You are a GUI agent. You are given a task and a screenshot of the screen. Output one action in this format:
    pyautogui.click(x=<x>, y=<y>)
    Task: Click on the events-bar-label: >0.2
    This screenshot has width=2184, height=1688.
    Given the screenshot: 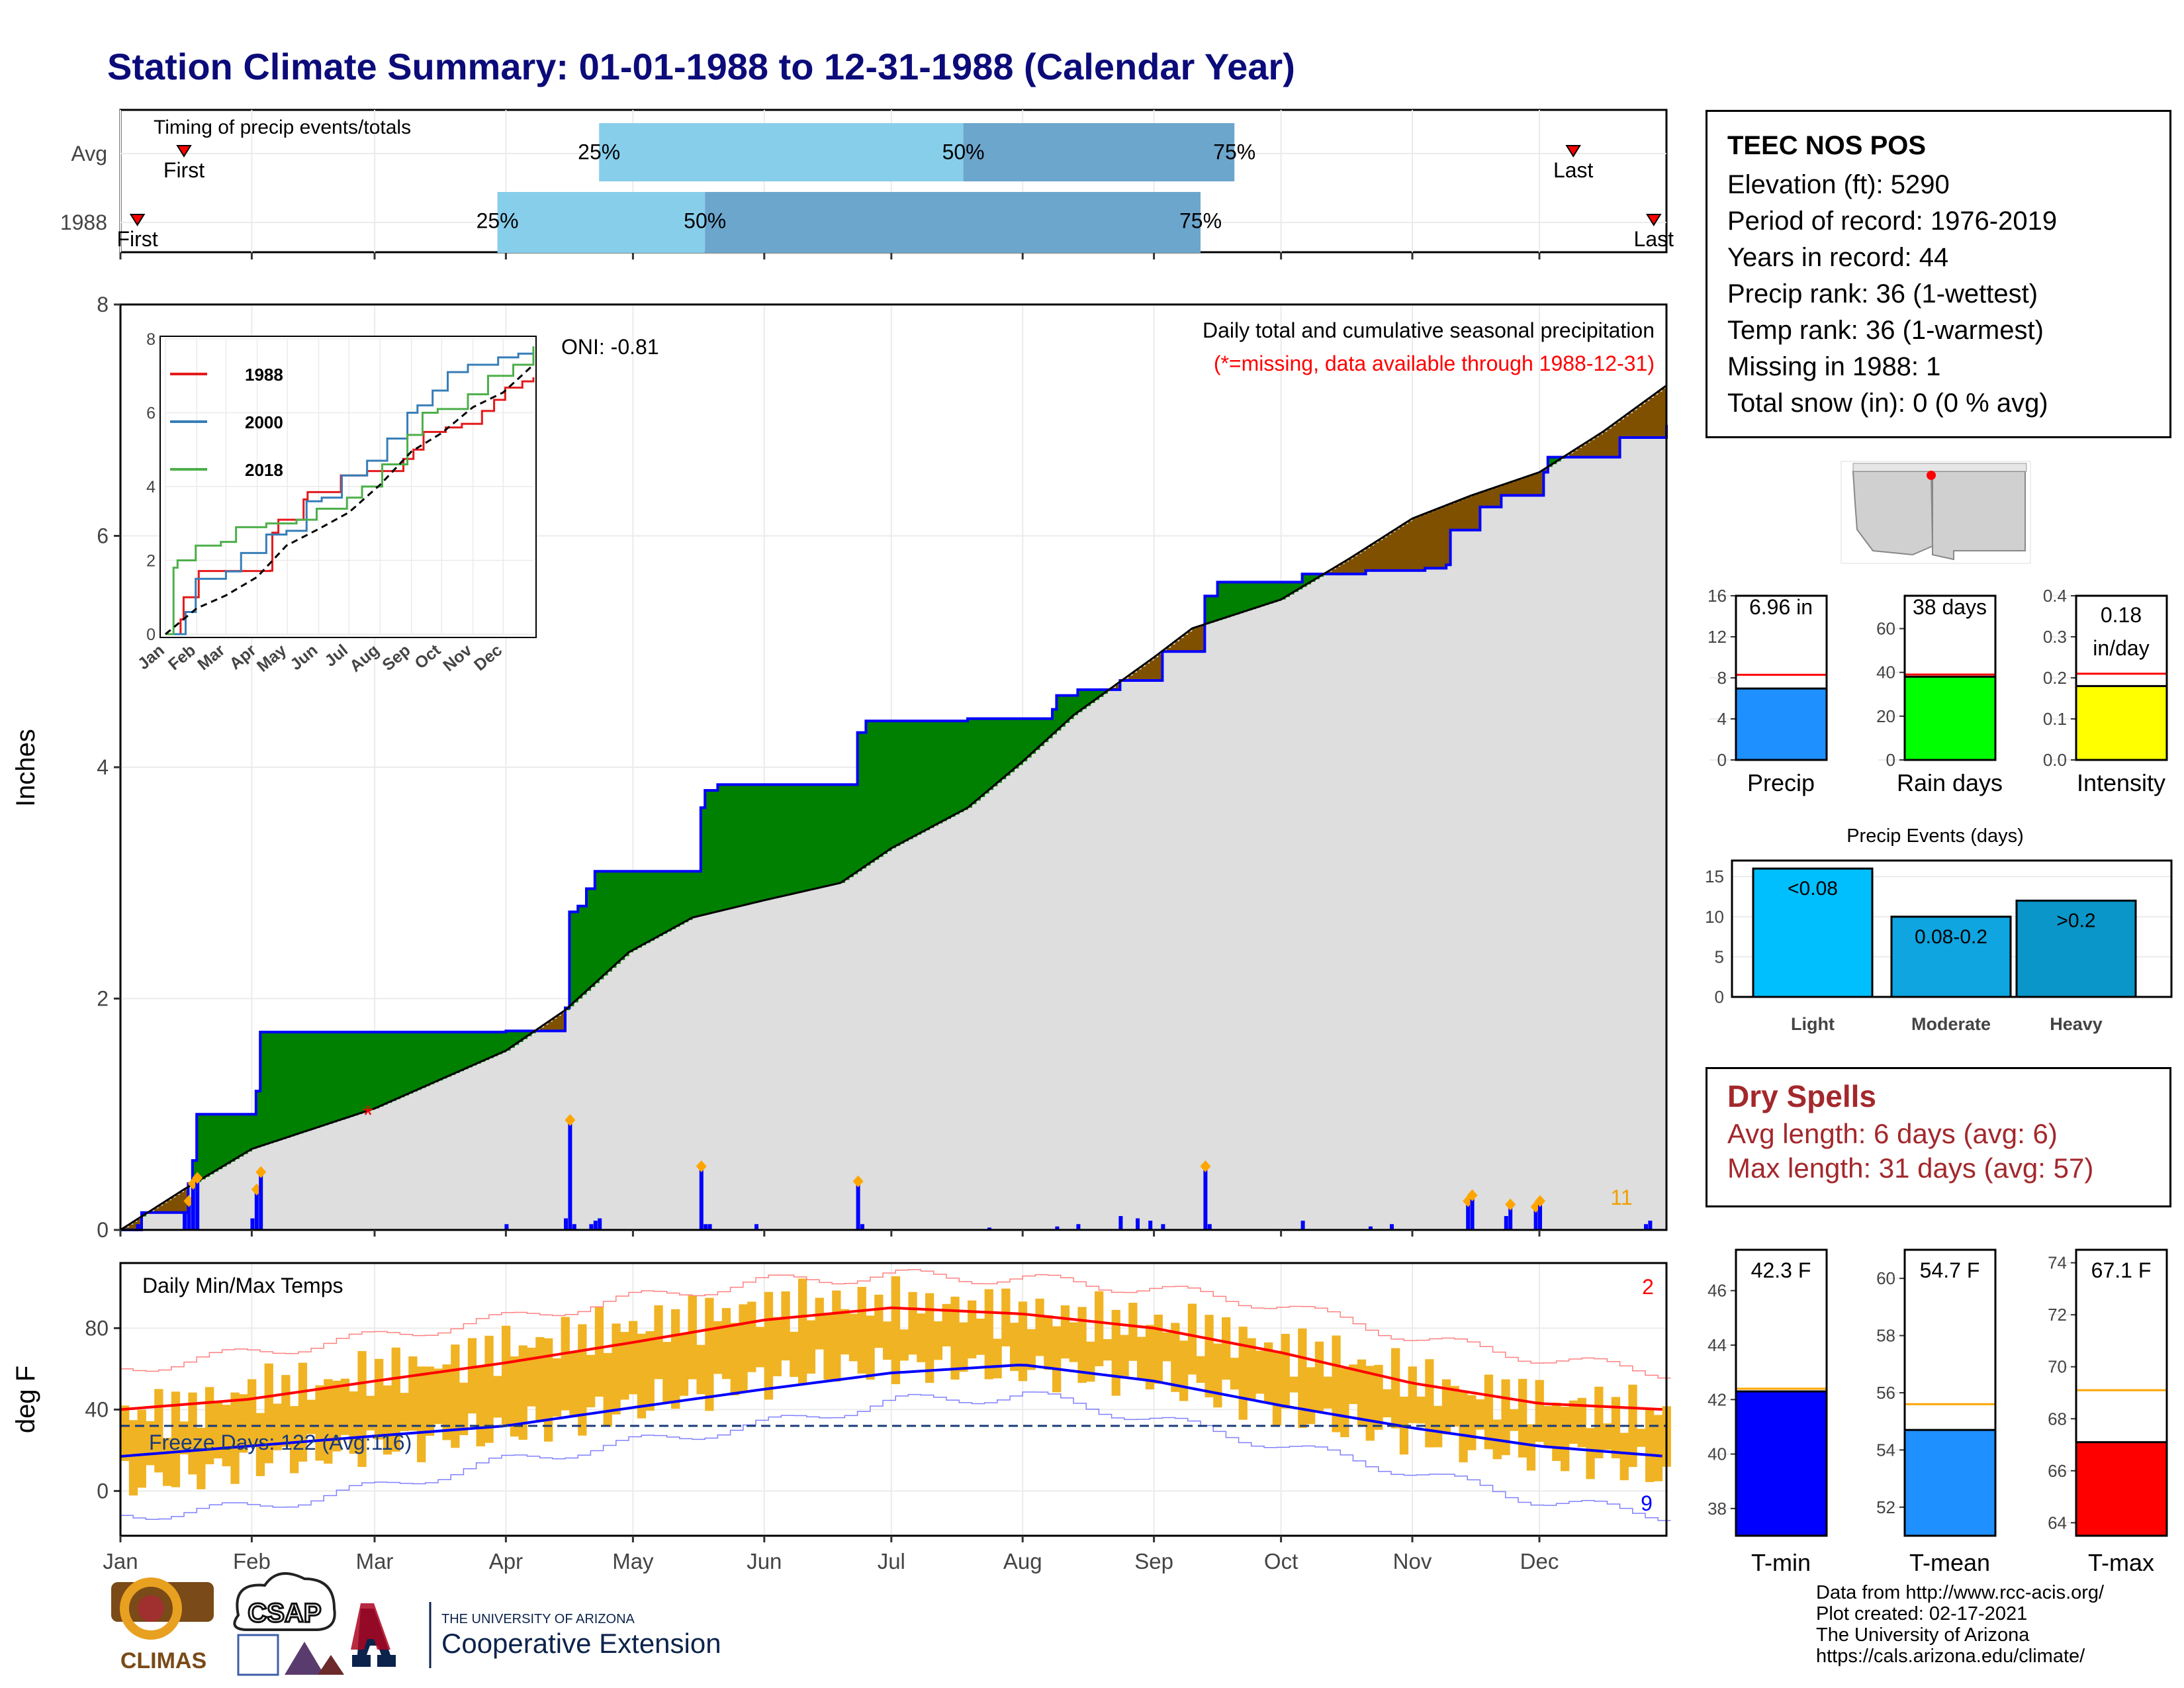 What is the action you would take?
    pyautogui.click(x=2075, y=921)
    